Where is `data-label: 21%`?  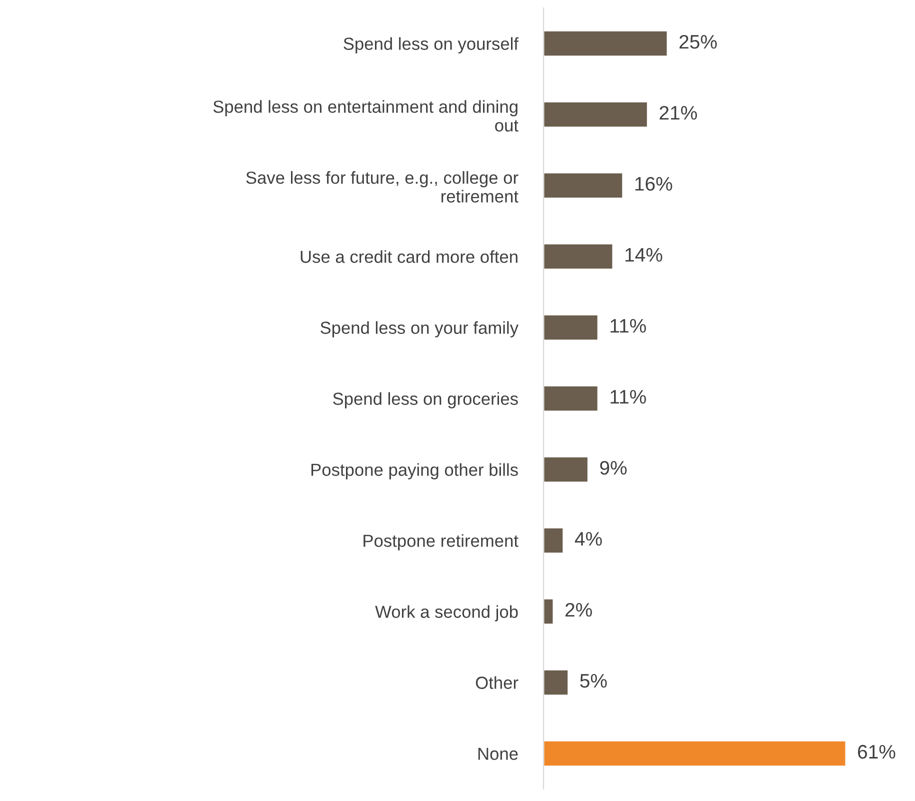
data-label: 21% is located at coordinates (678, 113).